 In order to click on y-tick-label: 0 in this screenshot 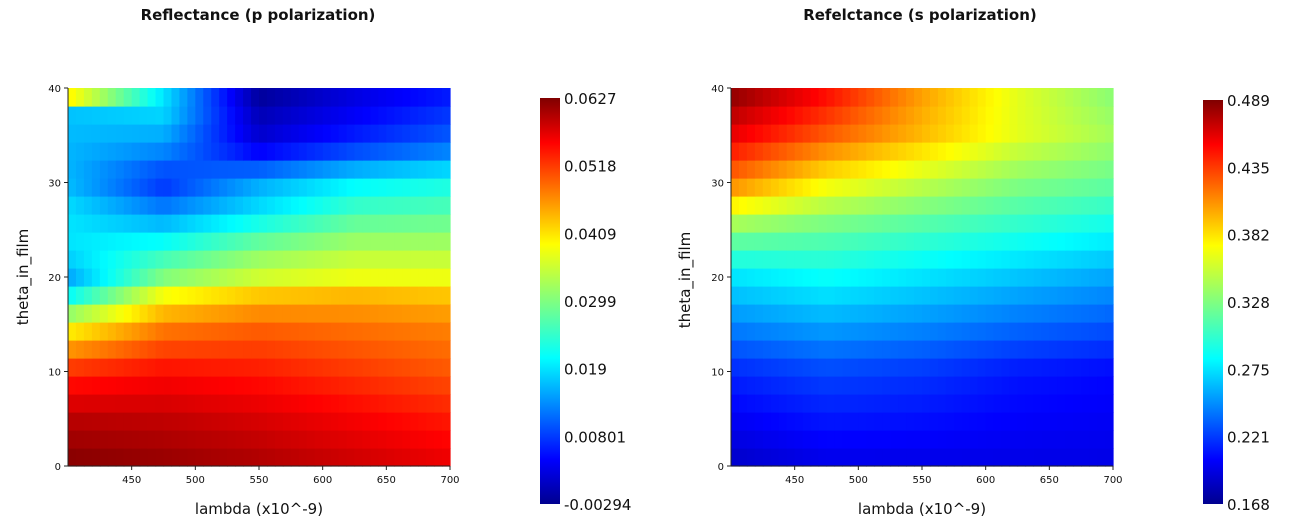, I will do `click(58, 467)`.